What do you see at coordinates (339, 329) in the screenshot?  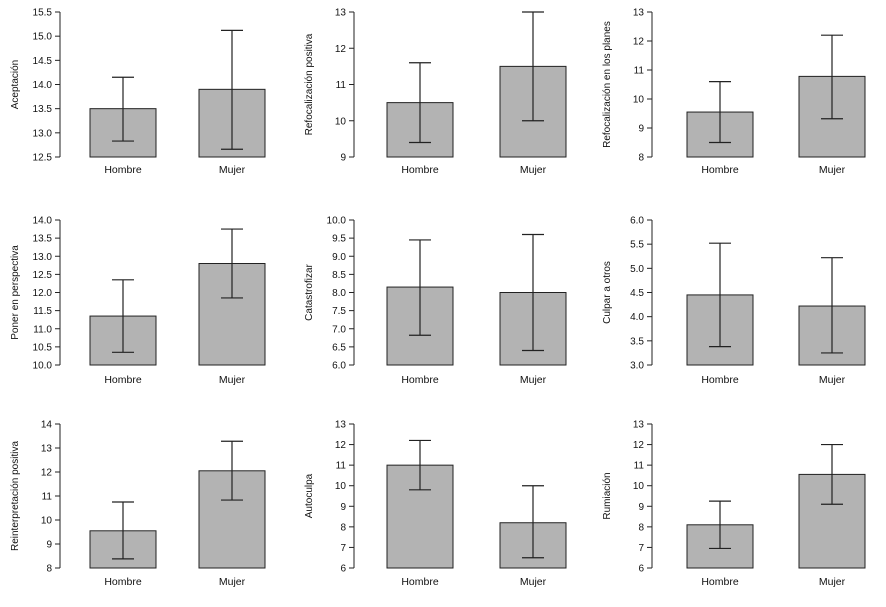 I see `chart-5-ytick-label: 7.0` at bounding box center [339, 329].